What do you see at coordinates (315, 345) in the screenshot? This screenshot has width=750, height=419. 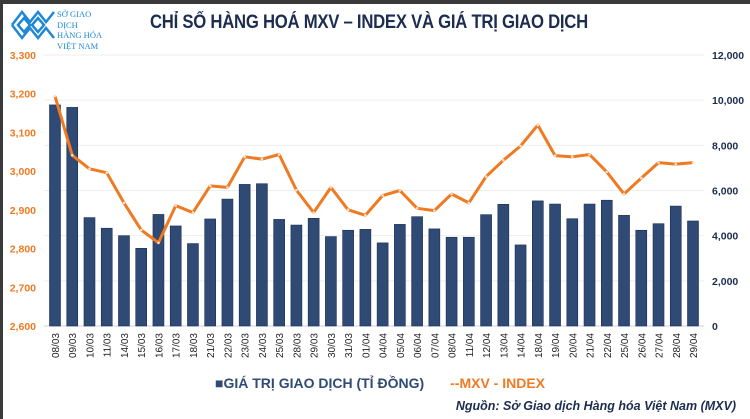 I see `x-axis-tick-label: 29/03` at bounding box center [315, 345].